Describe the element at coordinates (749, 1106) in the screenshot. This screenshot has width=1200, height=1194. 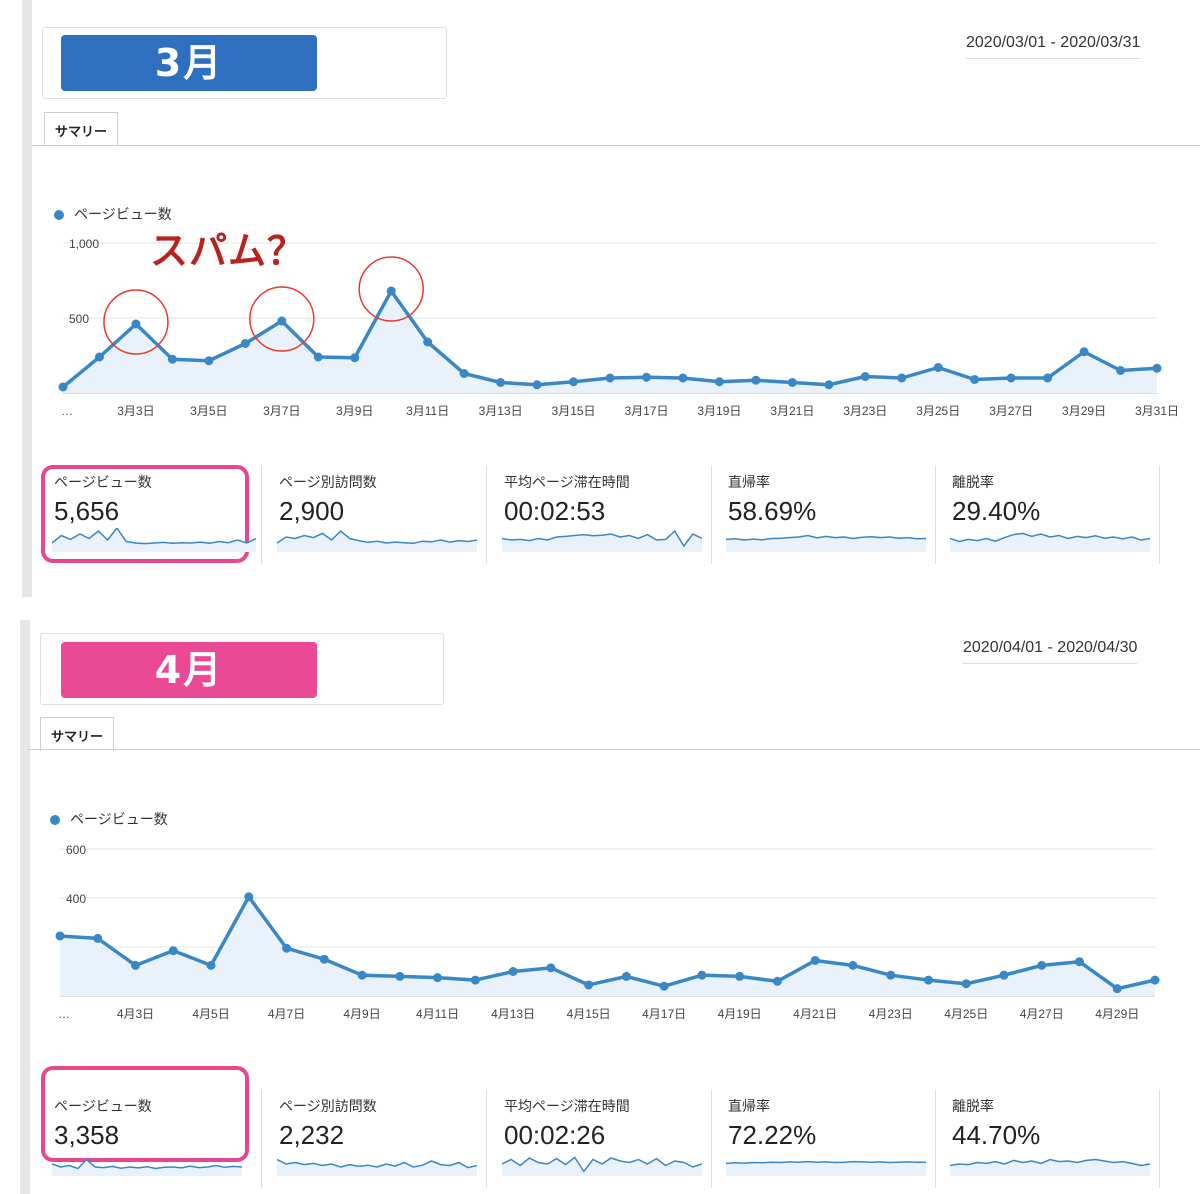
I see `metric-label: 直帰率` at that location.